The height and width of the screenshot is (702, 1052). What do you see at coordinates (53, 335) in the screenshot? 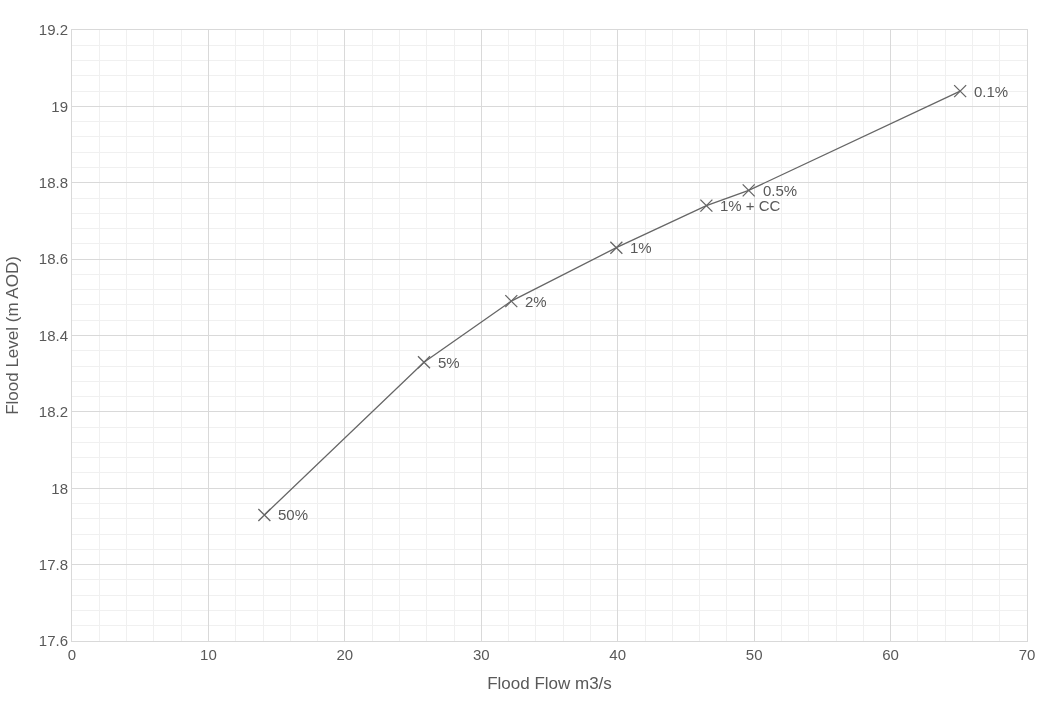
I see `y-tick-label: 18.4` at bounding box center [53, 335].